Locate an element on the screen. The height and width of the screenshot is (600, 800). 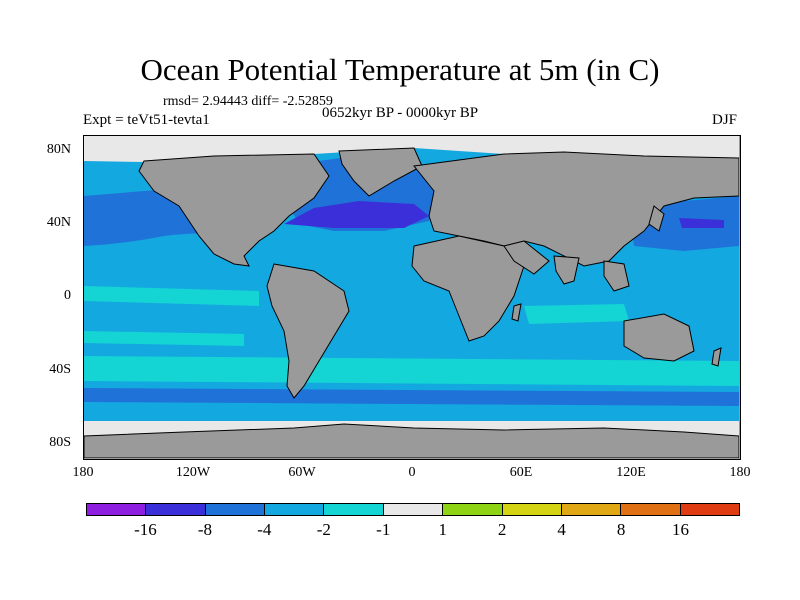
x-tick-0: 0 is located at coordinates (412, 472).